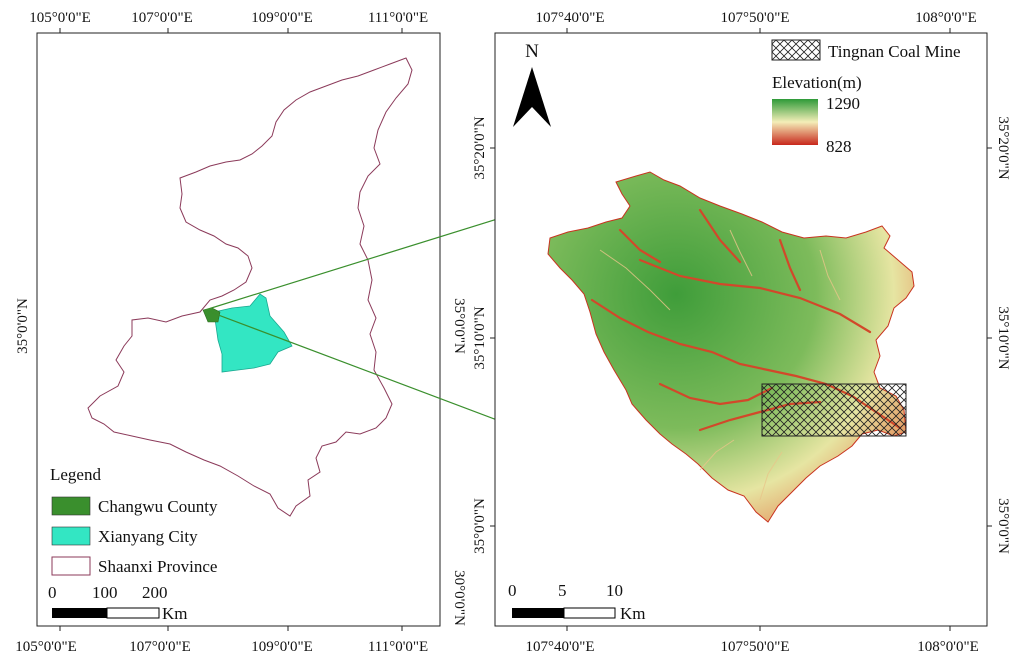 The image size is (1024, 660). I want to click on right-scale-label-0: 0, so click(512, 590).